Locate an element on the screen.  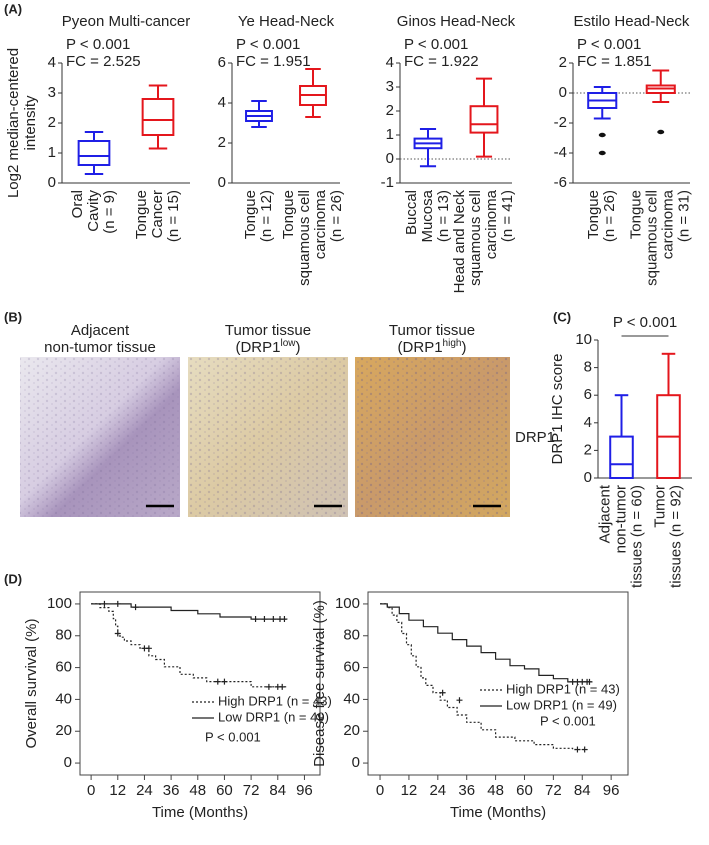
y-tick-label: -6 is located at coordinates (560, 182).